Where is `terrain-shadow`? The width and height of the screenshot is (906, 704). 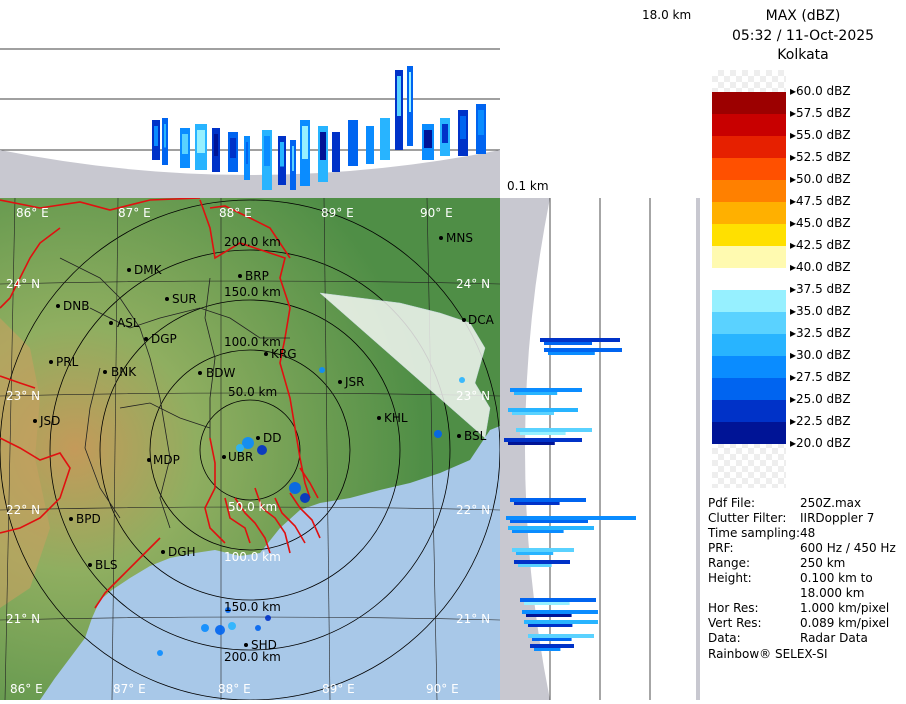 terrain-shadow is located at coordinates (525, 449).